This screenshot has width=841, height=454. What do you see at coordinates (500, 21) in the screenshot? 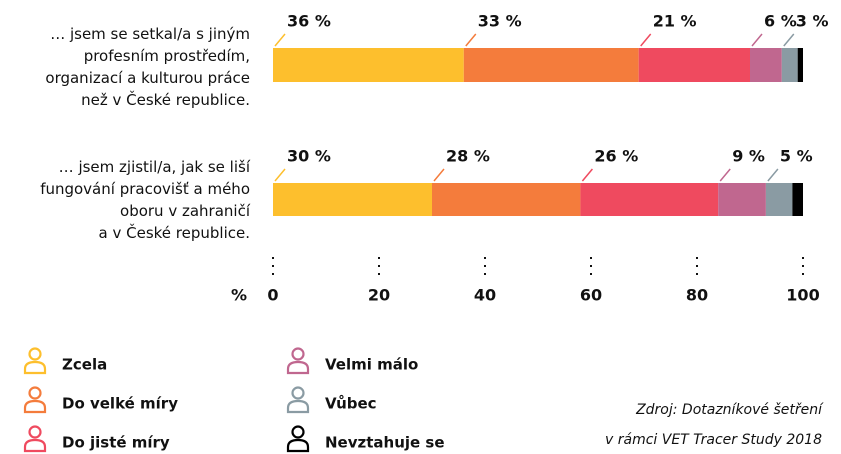
I see `value-label: 33 %` at bounding box center [500, 21].